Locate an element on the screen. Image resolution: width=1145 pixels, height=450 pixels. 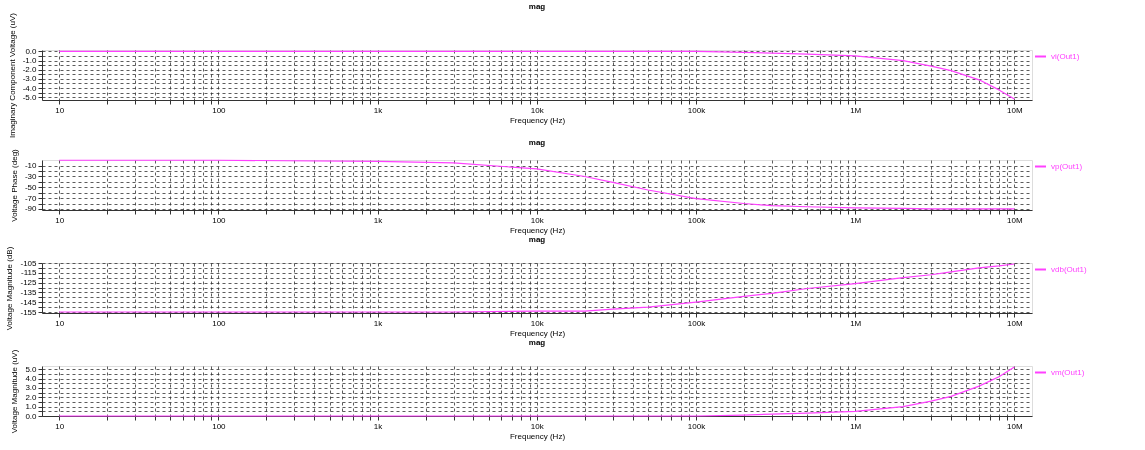
y-axis-title: Imaginary Component Voltage (uV) is located at coordinates (12, 75).